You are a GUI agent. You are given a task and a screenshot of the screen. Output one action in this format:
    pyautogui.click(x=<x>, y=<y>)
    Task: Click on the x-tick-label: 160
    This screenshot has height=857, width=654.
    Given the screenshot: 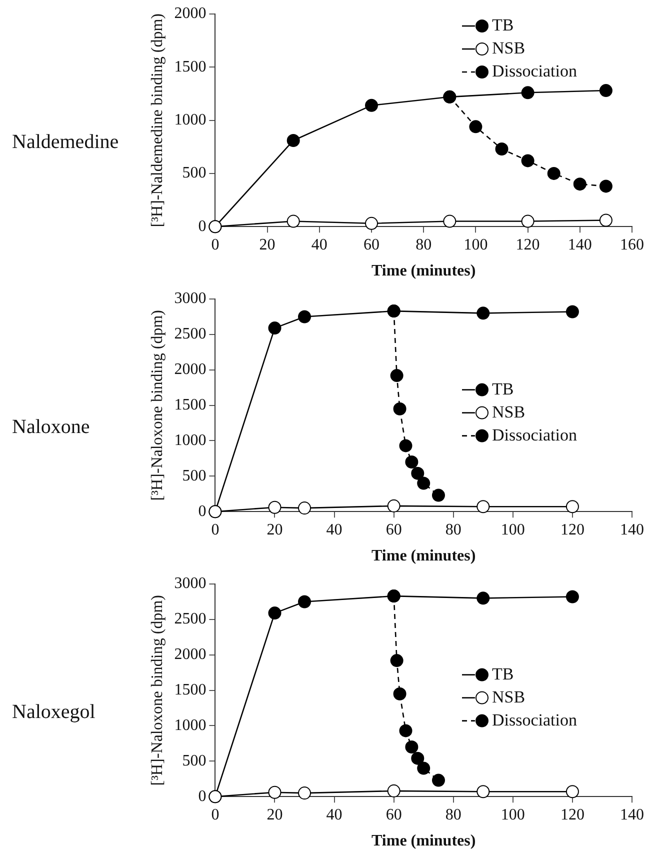 What is the action you would take?
    pyautogui.click(x=632, y=245)
    